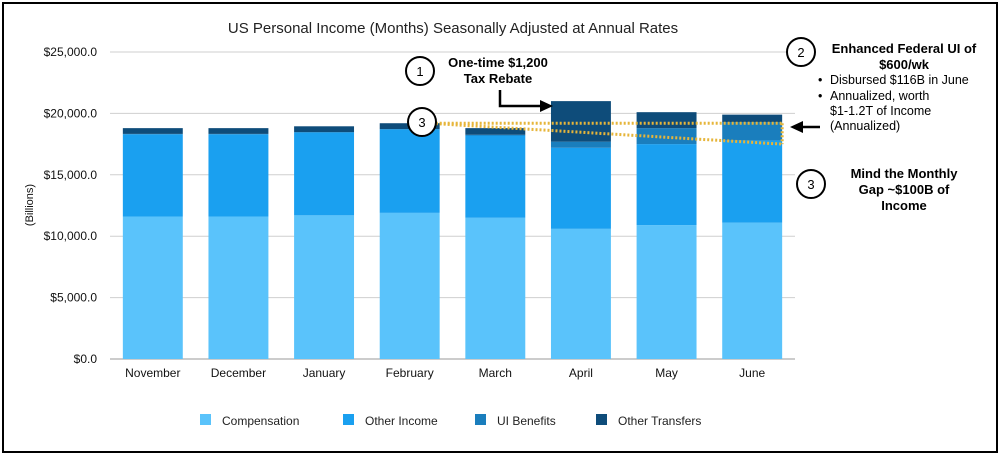  I want to click on annotation-2-bullet2-line2: $1-1.2T of Income, so click(880, 111).